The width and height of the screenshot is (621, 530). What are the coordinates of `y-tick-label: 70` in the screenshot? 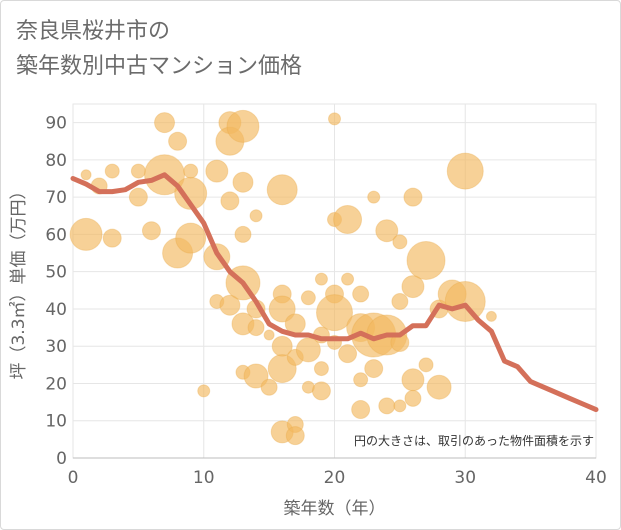 It's located at (56, 198).